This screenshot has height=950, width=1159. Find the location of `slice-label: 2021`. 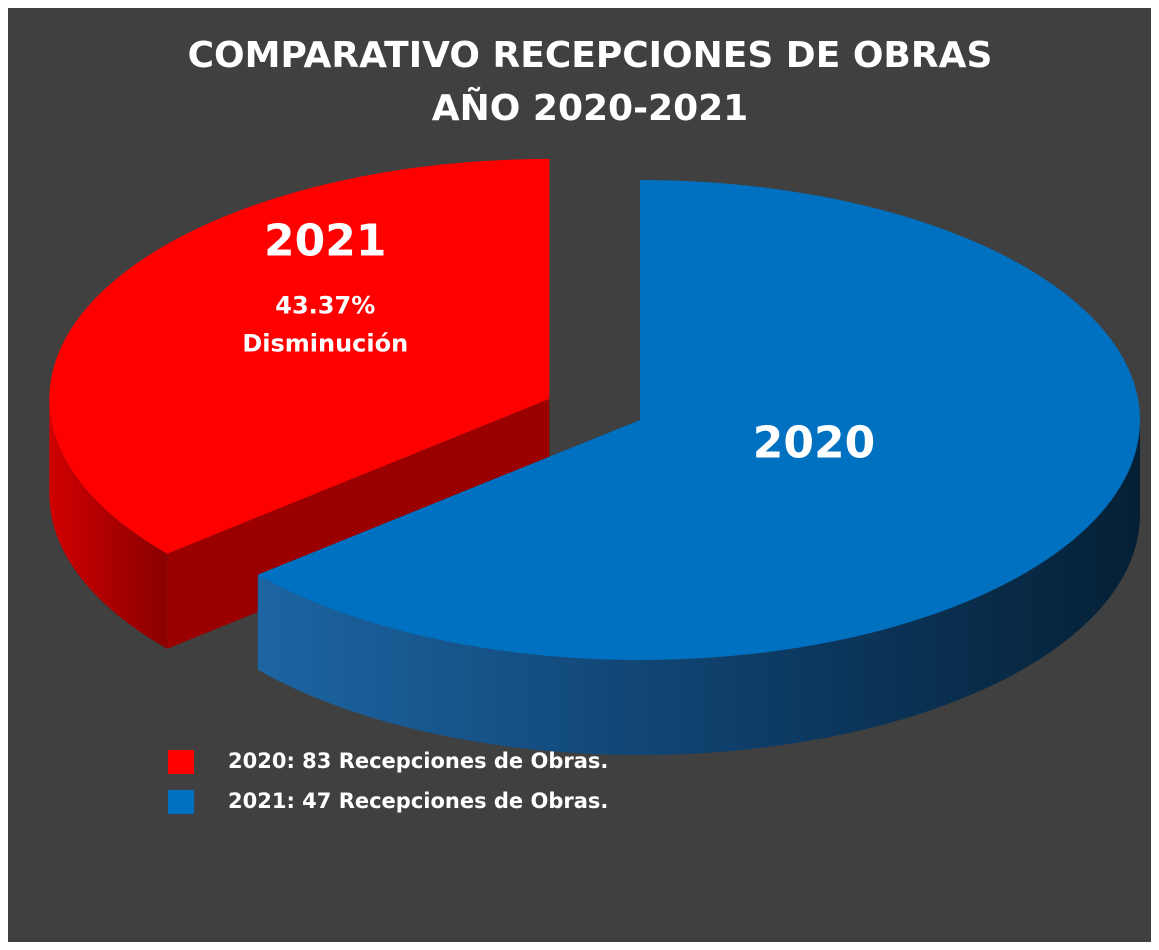

slice-label: 2021 is located at coordinates (325, 240).